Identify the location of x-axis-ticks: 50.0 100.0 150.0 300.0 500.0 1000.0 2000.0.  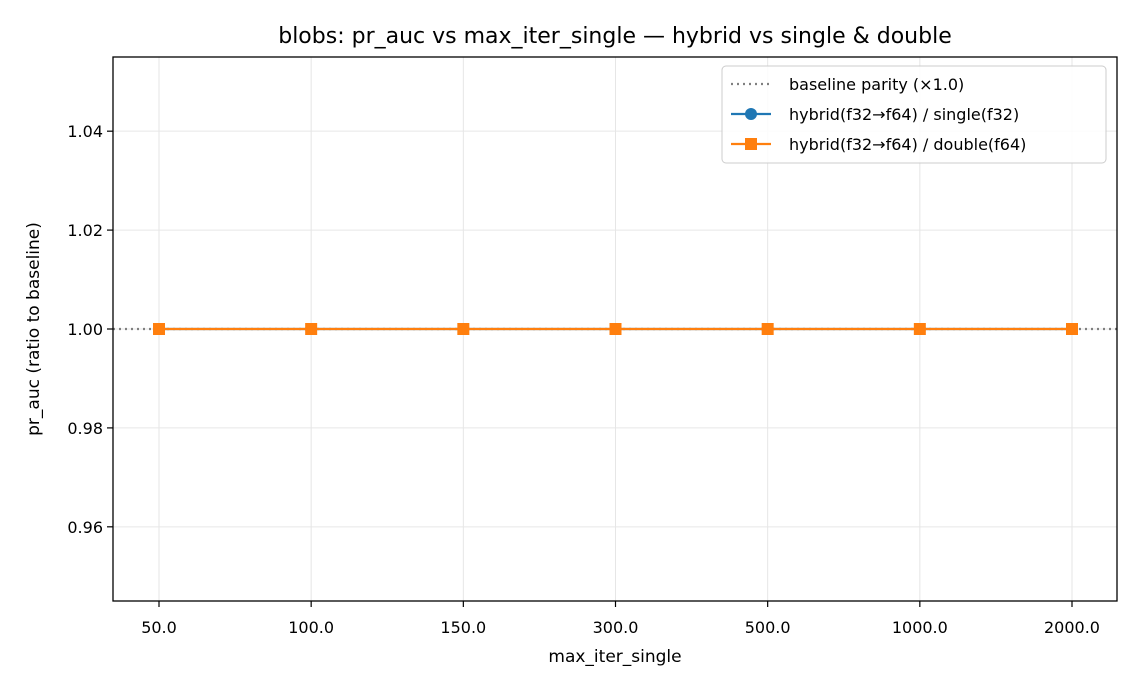
(620, 619).